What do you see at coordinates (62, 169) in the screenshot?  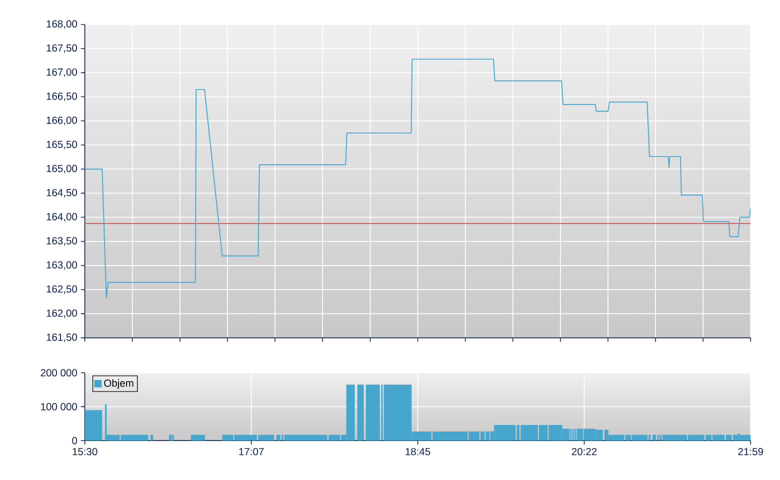 I see `y-tick-label: 165,00` at bounding box center [62, 169].